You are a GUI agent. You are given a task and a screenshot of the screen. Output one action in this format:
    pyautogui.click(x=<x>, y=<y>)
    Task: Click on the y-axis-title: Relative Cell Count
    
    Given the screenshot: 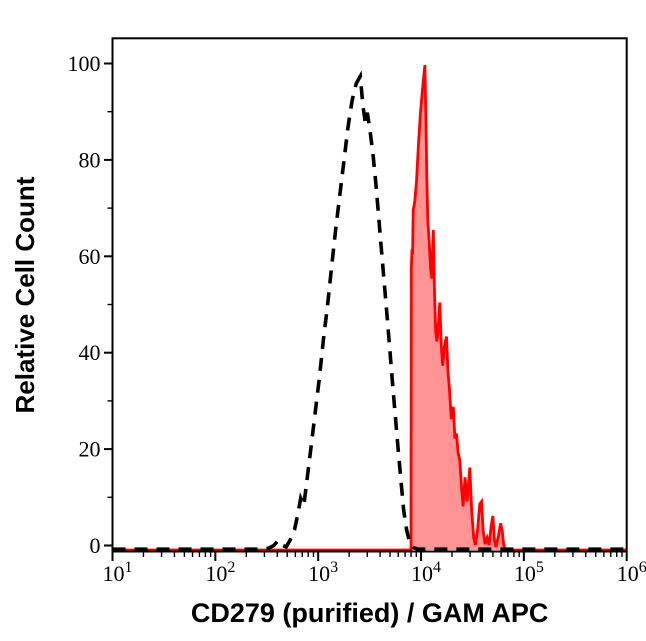 What is the action you would take?
    pyautogui.click(x=25, y=294)
    